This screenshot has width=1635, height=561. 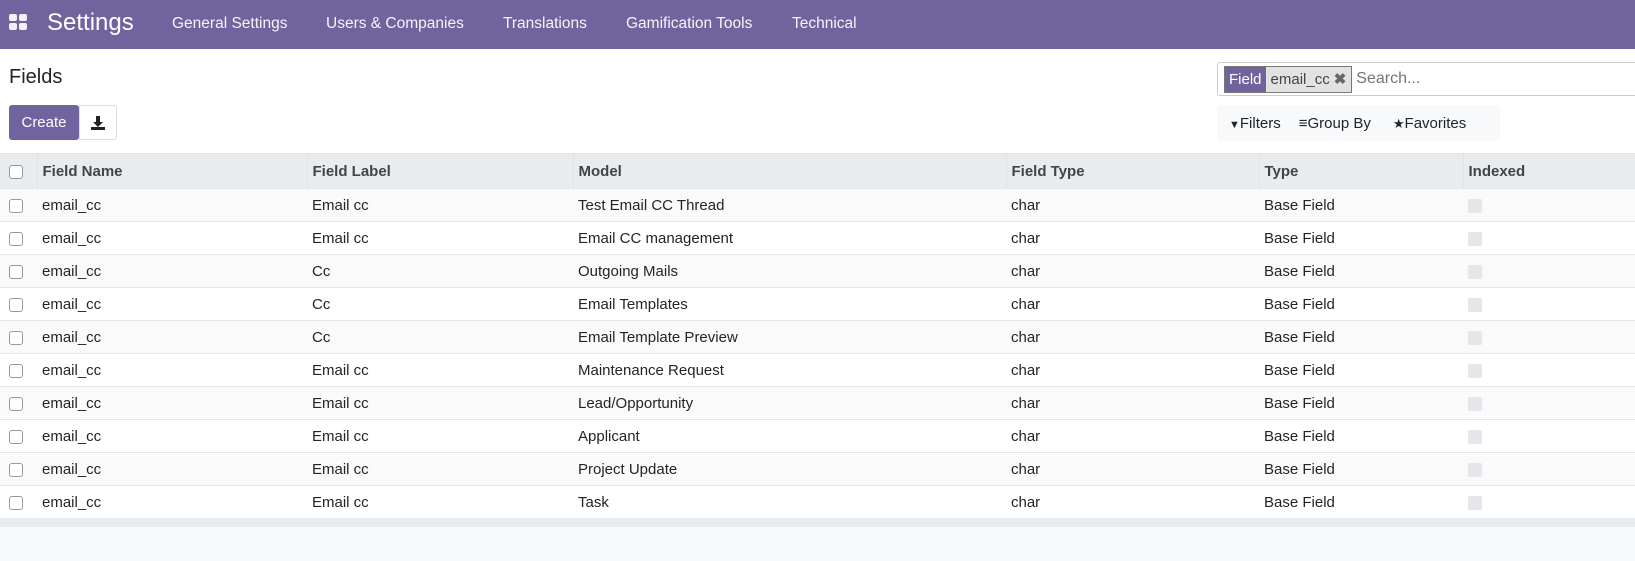 I want to click on header-field-name: Field Name, so click(x=171, y=171).